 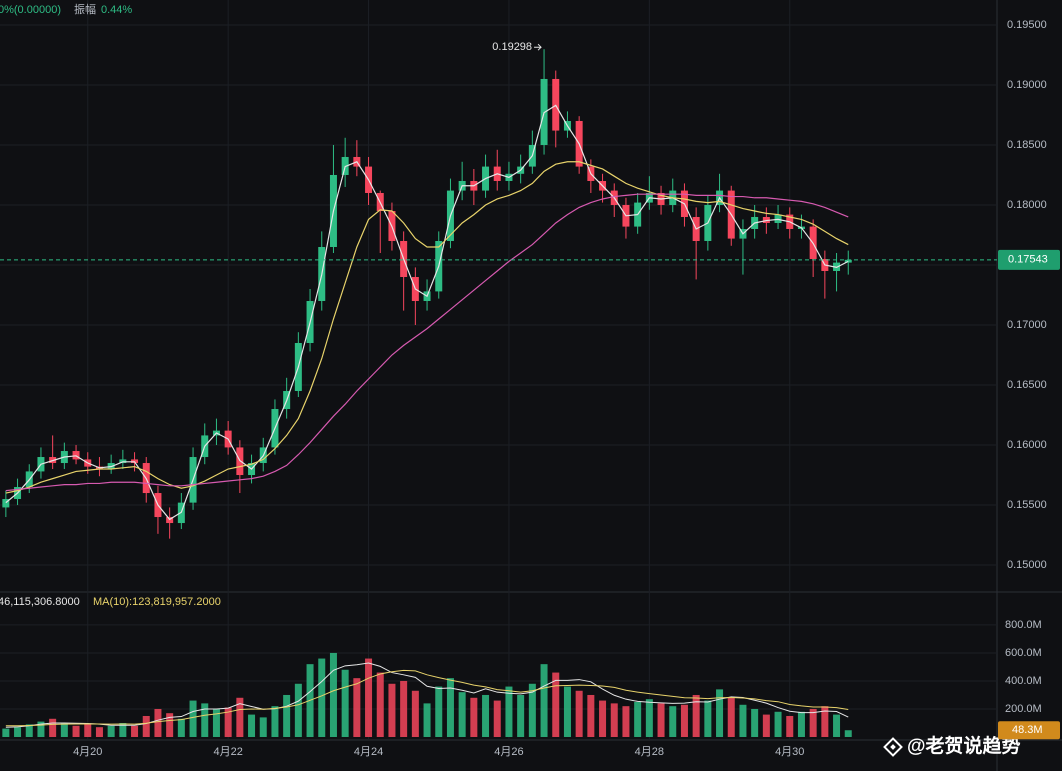 What do you see at coordinates (1027, 505) in the screenshot?
I see `y-tick-label: 0.15500` at bounding box center [1027, 505].